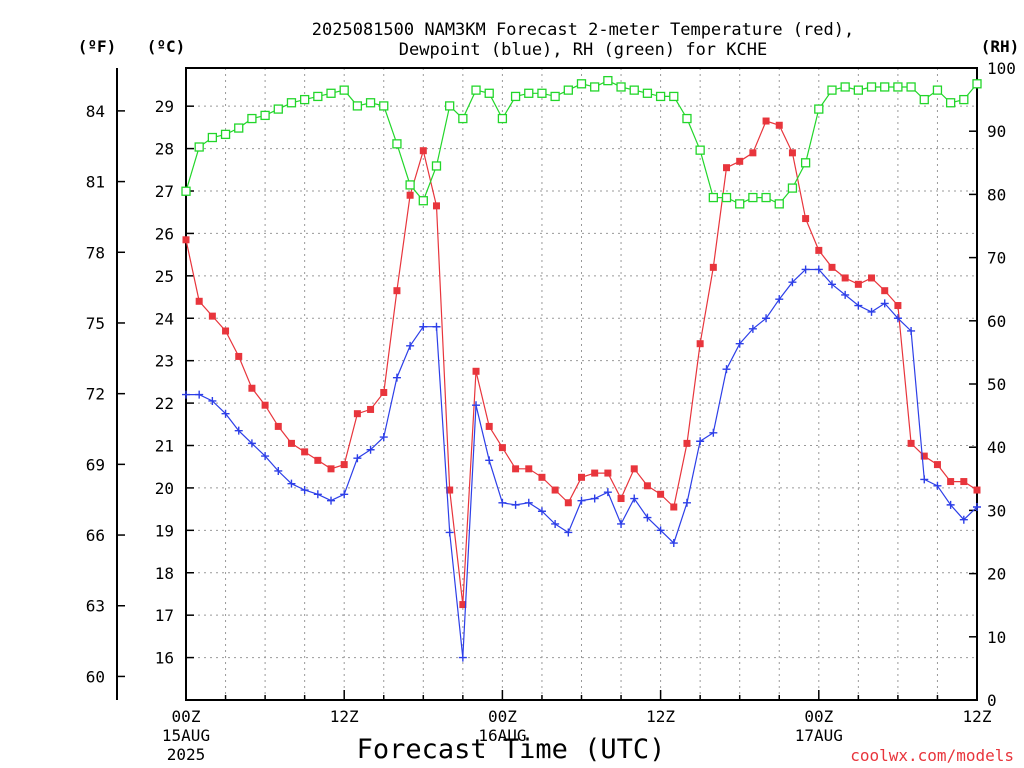 This screenshot has width=1024, height=768. What do you see at coordinates (164, 530) in the screenshot?
I see `celsius-tick-label: 19` at bounding box center [164, 530].